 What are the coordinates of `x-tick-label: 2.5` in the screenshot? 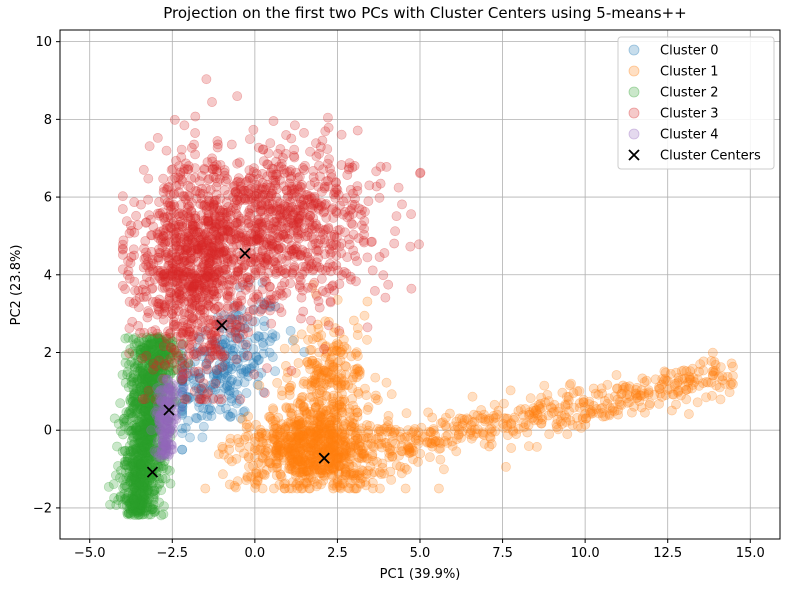 It's located at (337, 553).